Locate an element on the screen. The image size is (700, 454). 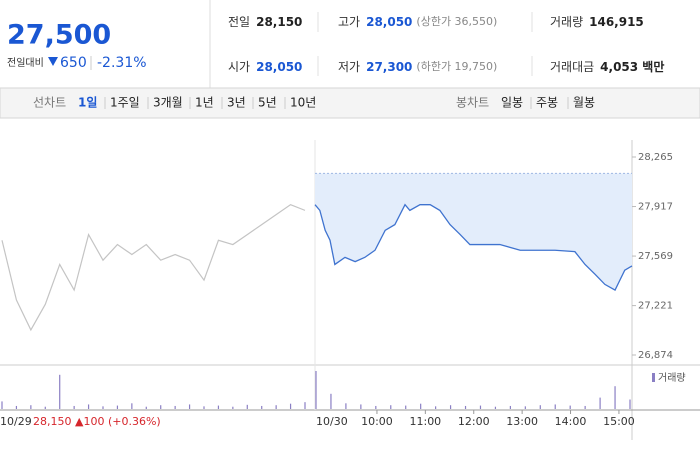
stat-value: 28,150 is located at coordinates (279, 22).